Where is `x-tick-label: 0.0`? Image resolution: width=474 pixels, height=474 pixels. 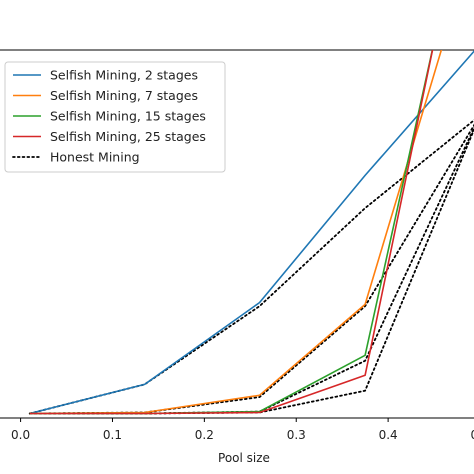
x-tick-label: 0.0 is located at coordinates (20, 435).